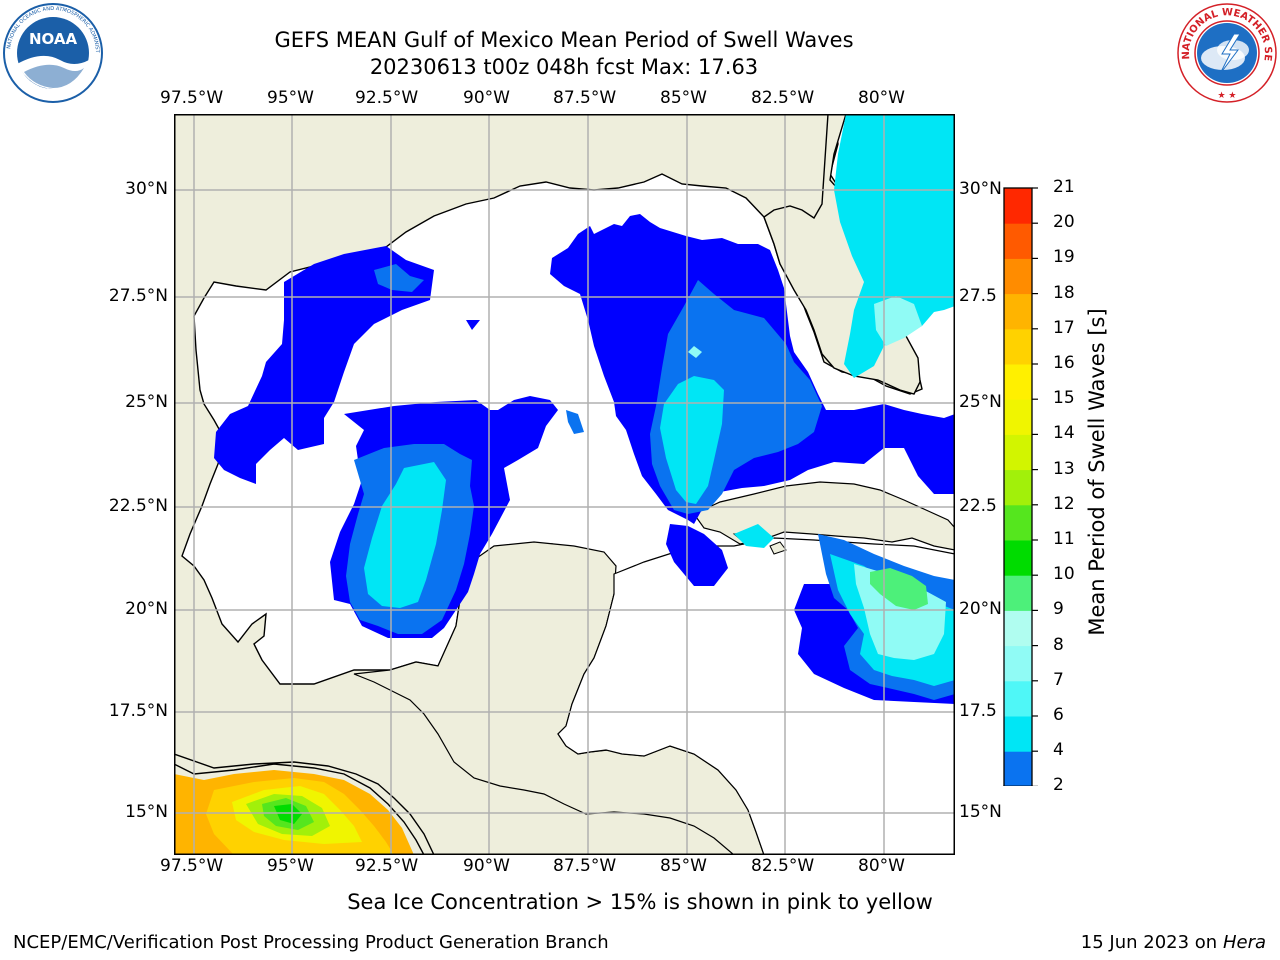 The width and height of the screenshot is (1280, 960). What do you see at coordinates (978, 506) in the screenshot?
I see `lat-label: 22.5` at bounding box center [978, 506].